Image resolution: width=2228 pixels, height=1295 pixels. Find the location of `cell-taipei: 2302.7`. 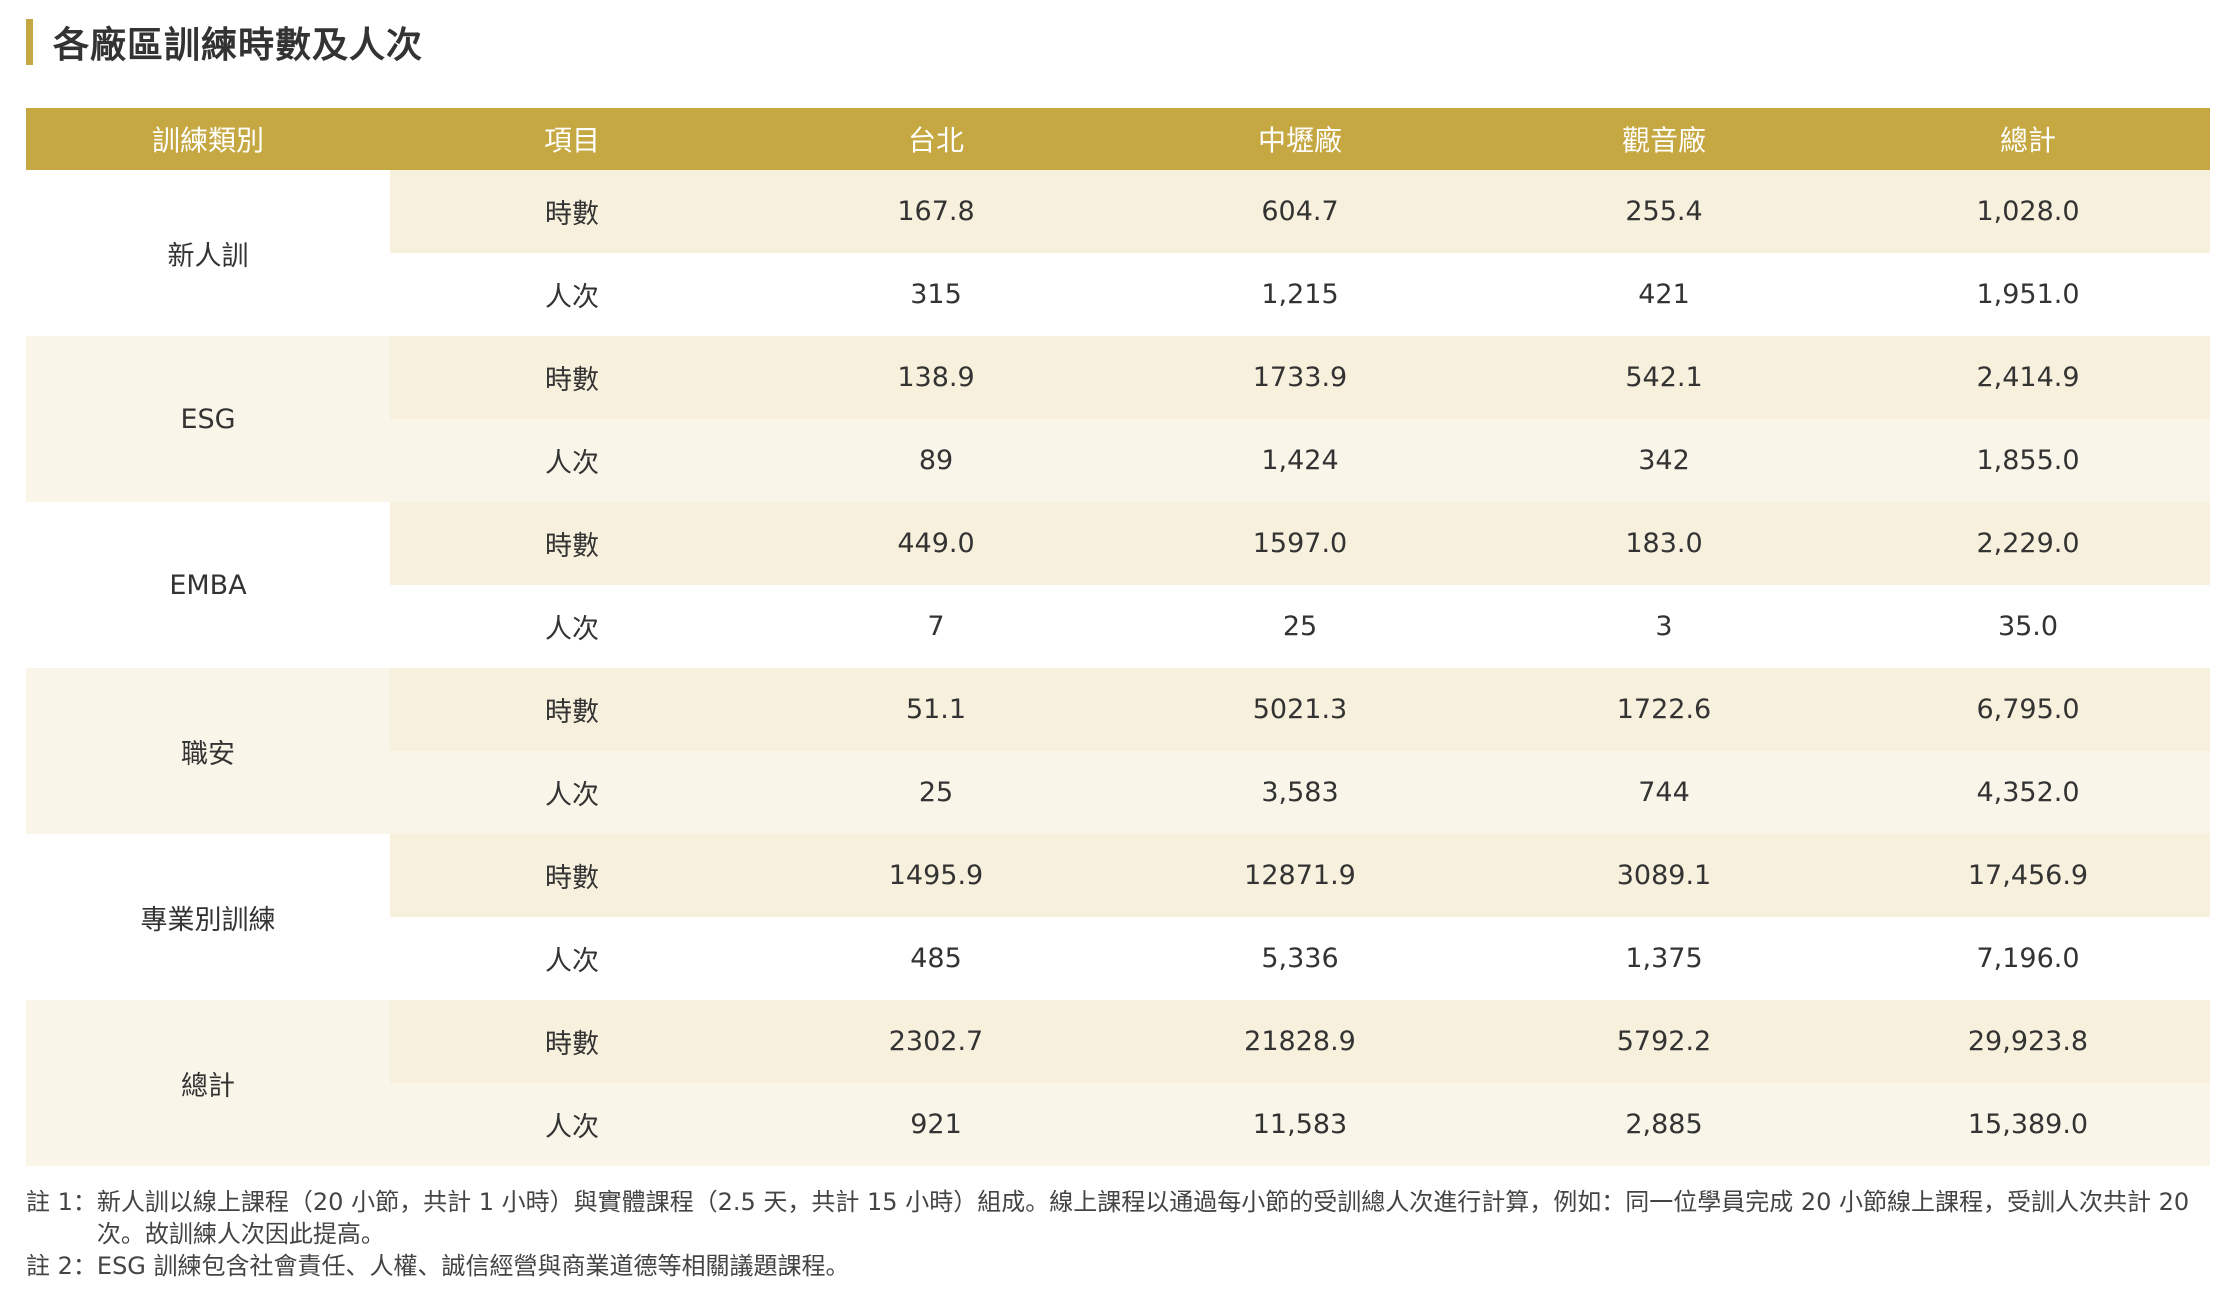

cell-taipei: 2302.7 is located at coordinates (936, 1041).